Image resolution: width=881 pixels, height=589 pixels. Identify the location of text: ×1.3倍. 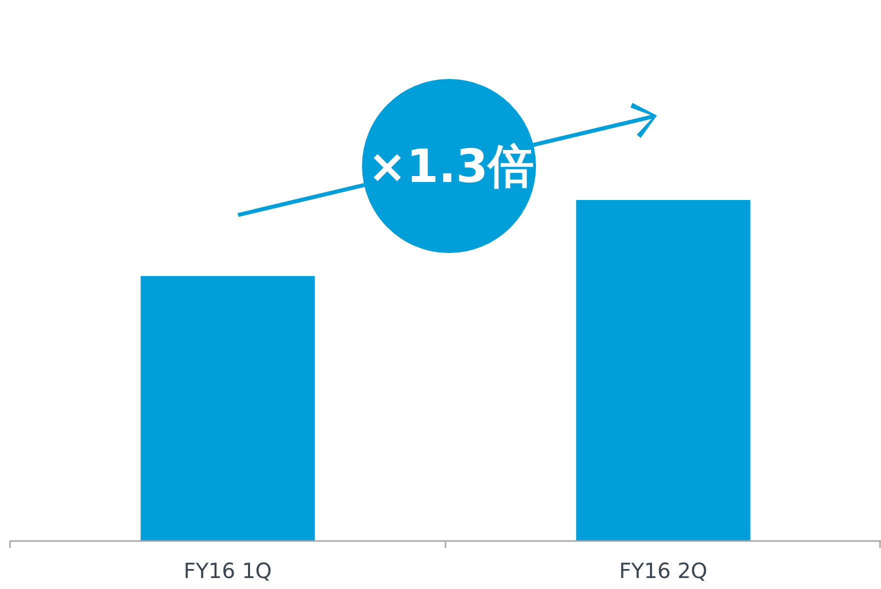
(451, 166).